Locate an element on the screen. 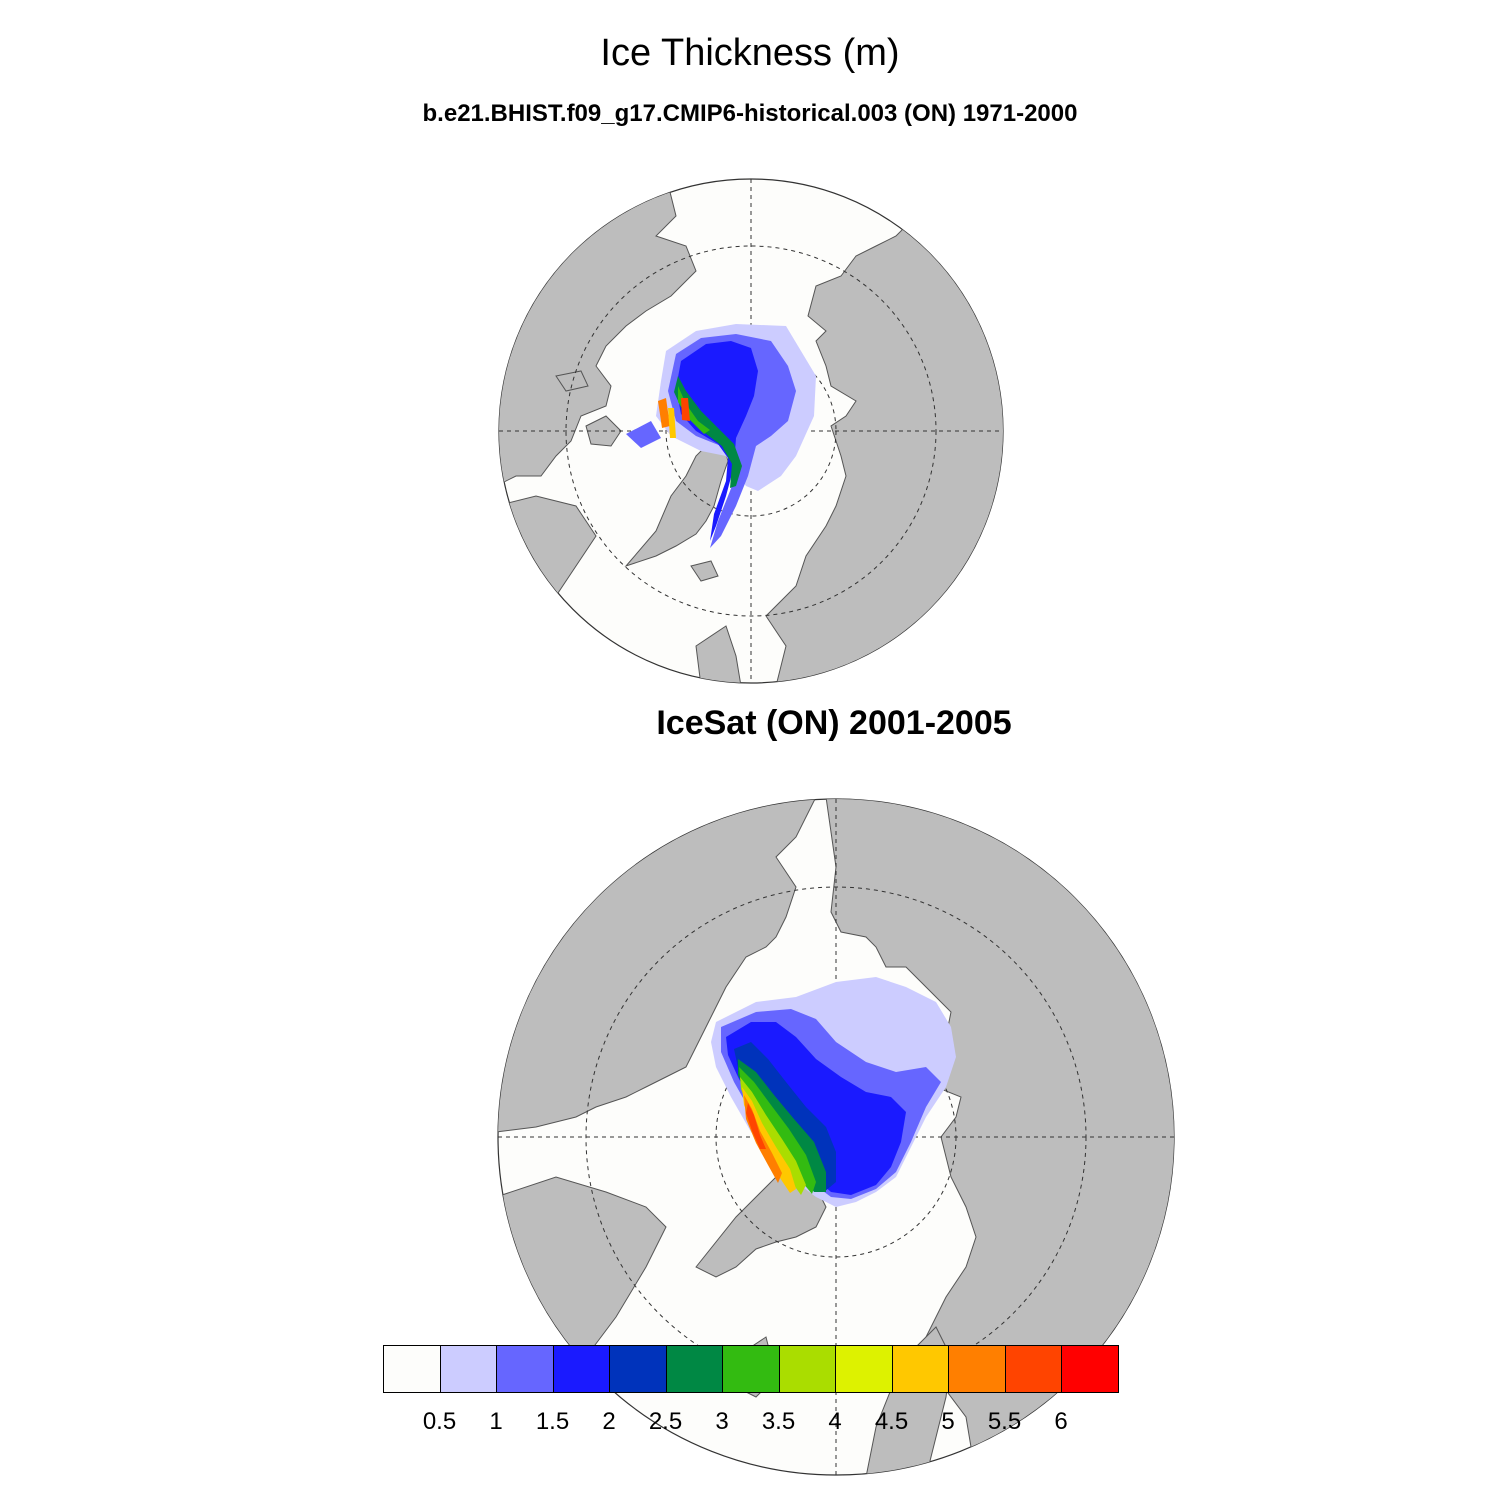 The image size is (1500, 1500). sea-ice-model is located at coordinates (721, 436).